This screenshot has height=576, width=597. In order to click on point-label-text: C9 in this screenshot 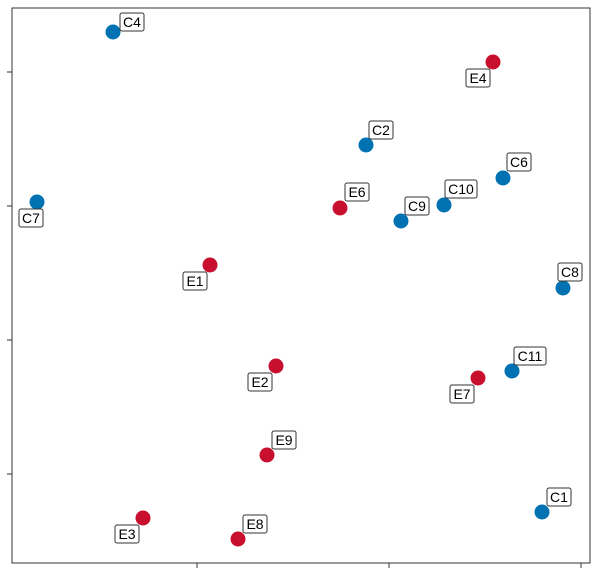, I will do `click(417, 206)`.